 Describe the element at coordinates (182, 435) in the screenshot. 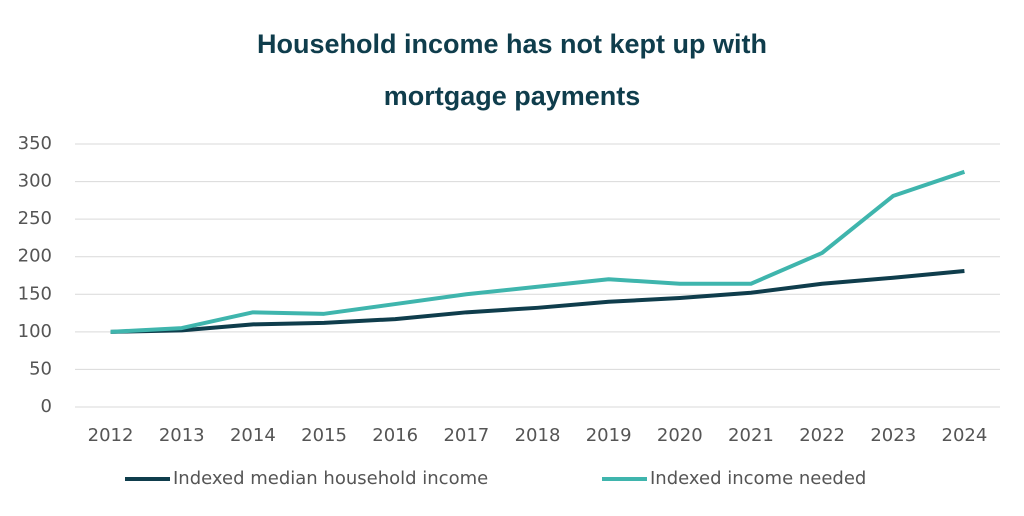

I see `x-tick-label: 2013` at that location.